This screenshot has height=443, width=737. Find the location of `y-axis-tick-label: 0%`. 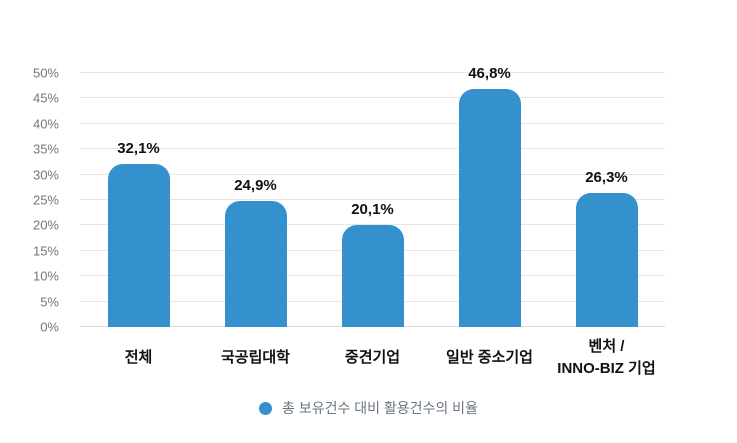

y-axis-tick-label: 0% is located at coordinates (49, 327).